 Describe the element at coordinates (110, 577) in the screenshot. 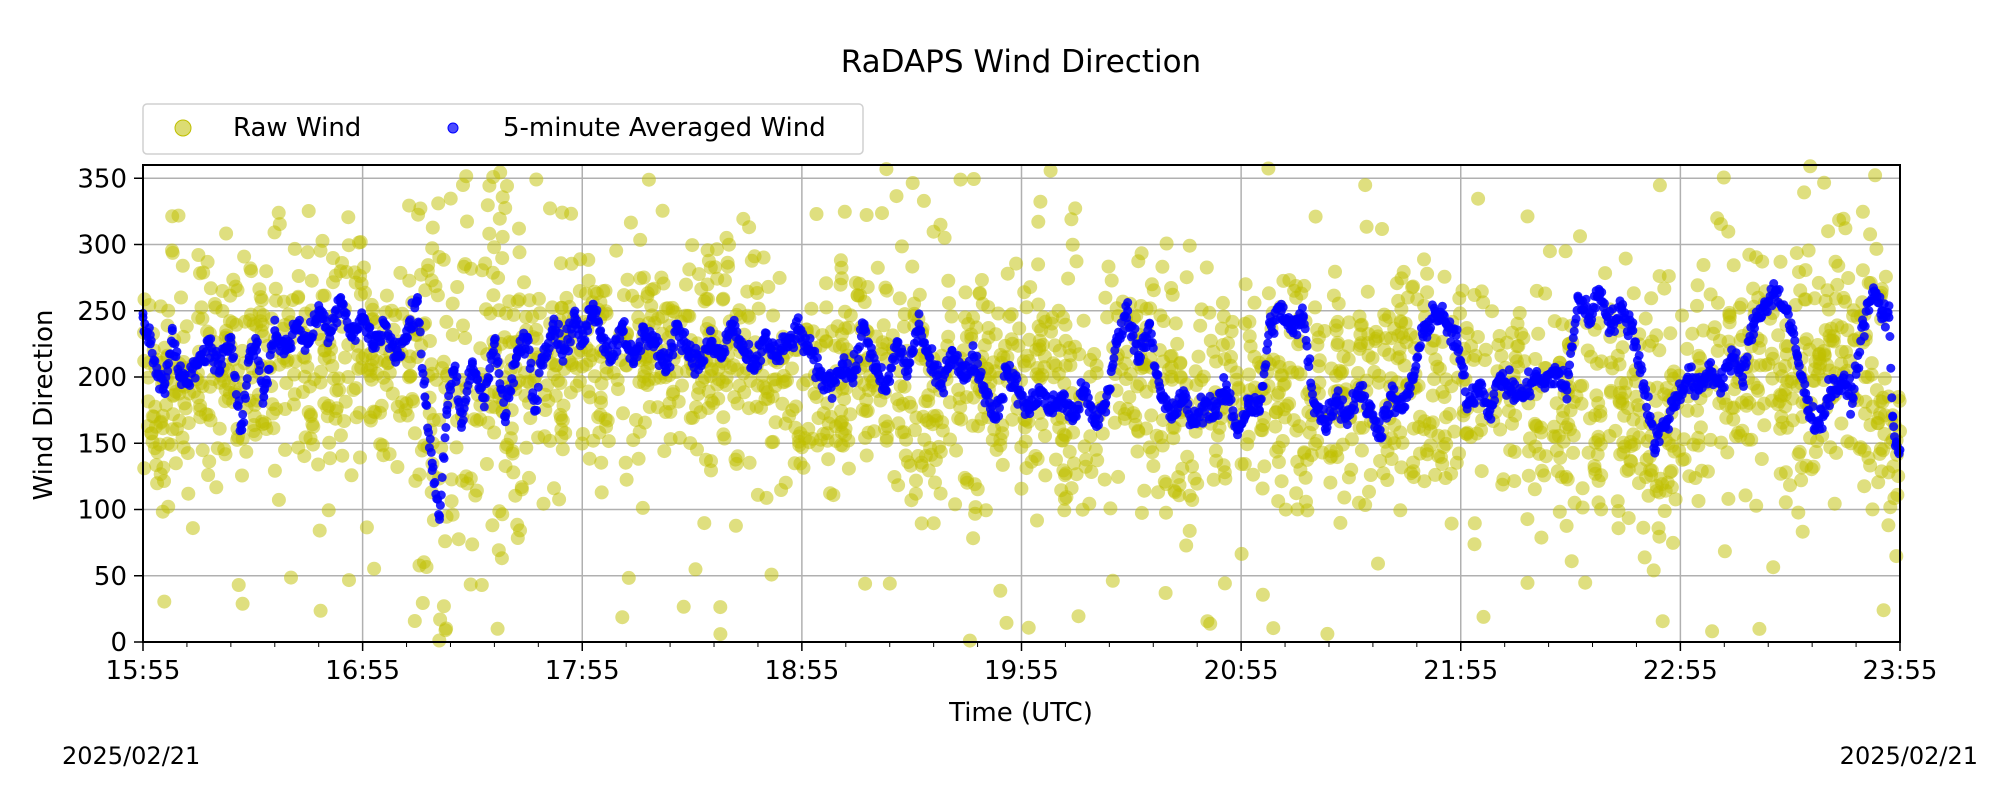

I see `y-tick-label: 50` at that location.